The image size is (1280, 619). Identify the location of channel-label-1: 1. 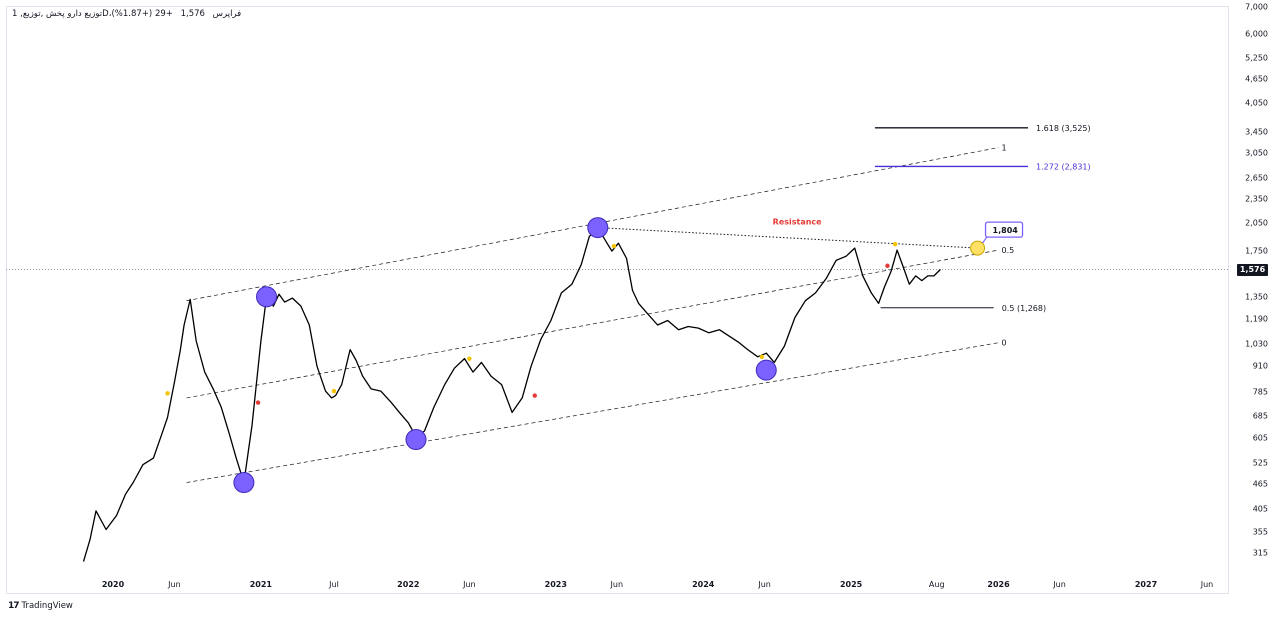
(1004, 148).